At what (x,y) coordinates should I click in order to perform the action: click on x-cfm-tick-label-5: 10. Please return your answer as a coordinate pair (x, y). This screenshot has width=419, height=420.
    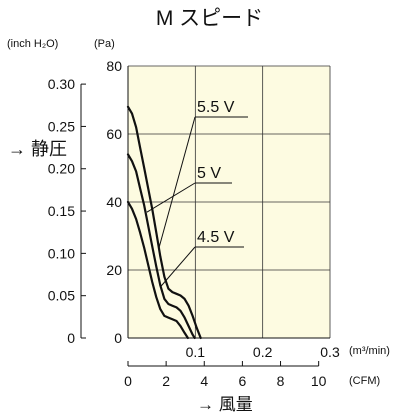
    Looking at the image, I should click on (319, 381).